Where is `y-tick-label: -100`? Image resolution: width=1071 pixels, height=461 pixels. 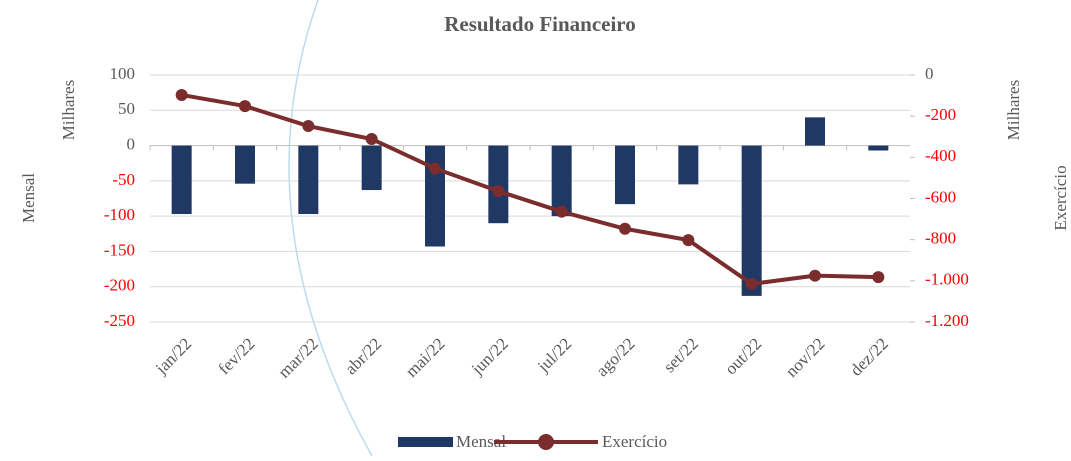
y-tick-label: -100 is located at coordinates (119, 214).